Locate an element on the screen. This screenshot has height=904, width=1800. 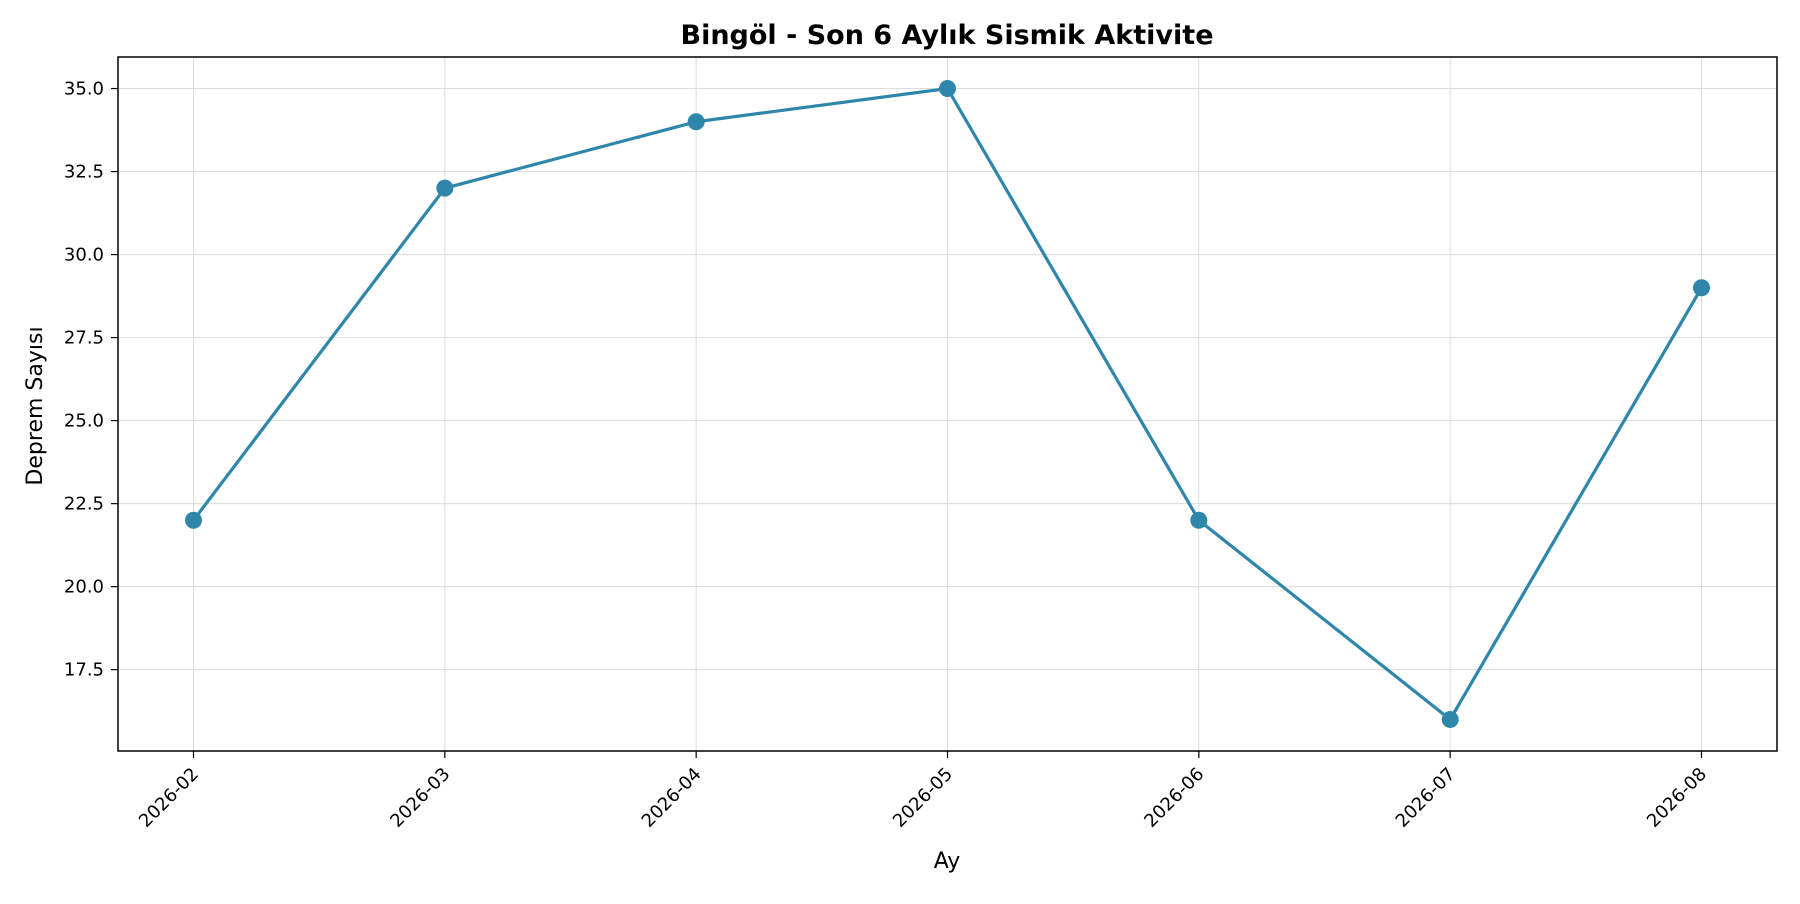
y-tick-label: 20.0 is located at coordinates (84, 587).